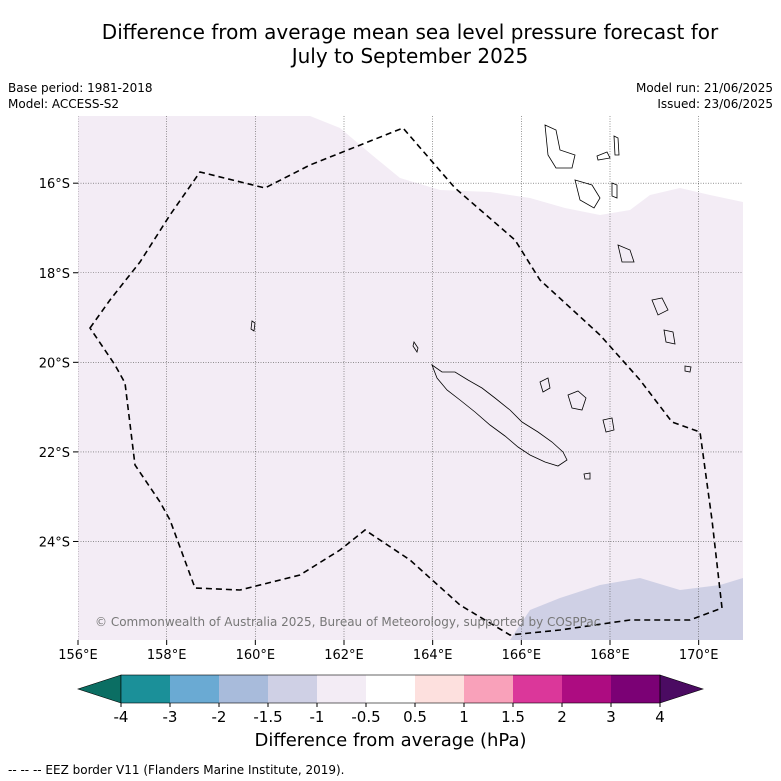  What do you see at coordinates (704, 96) in the screenshot?
I see `meta-right: Model run: 21/06/2025 Issued: 23/06/2025` at bounding box center [704, 96].